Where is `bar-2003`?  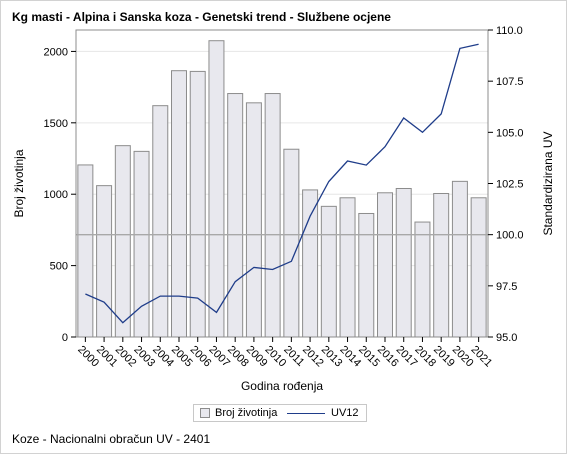
bar-2003 is located at coordinates (141, 244).